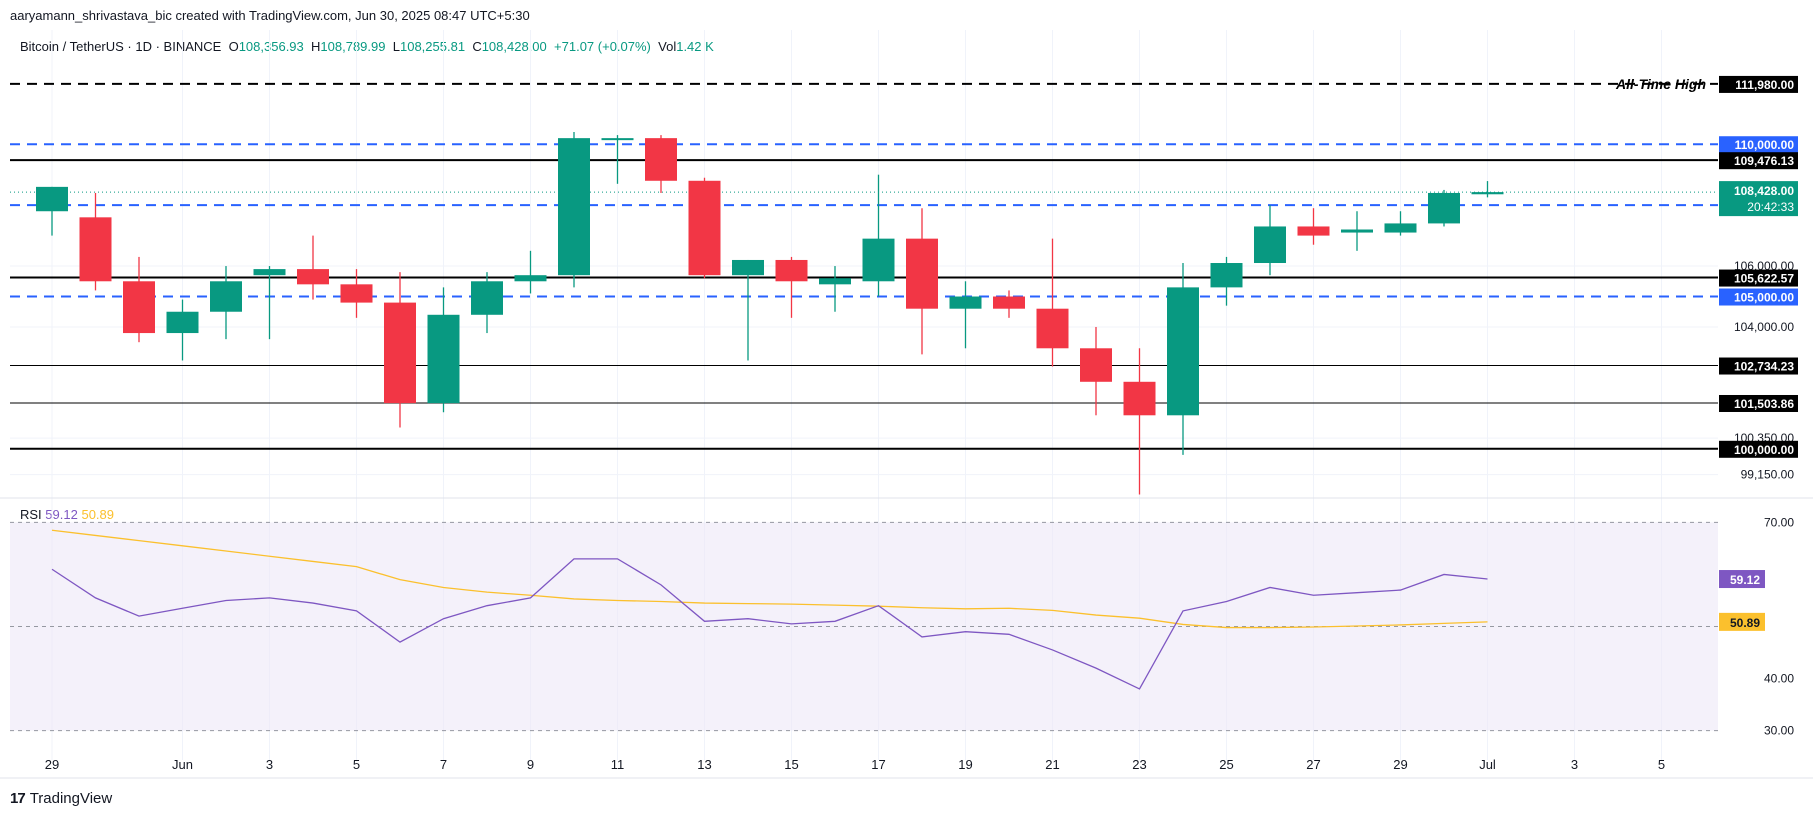 This screenshot has height=817, width=1813. Describe the element at coordinates (1487, 764) in the screenshot. I see `time-tick-label: Jul` at that location.